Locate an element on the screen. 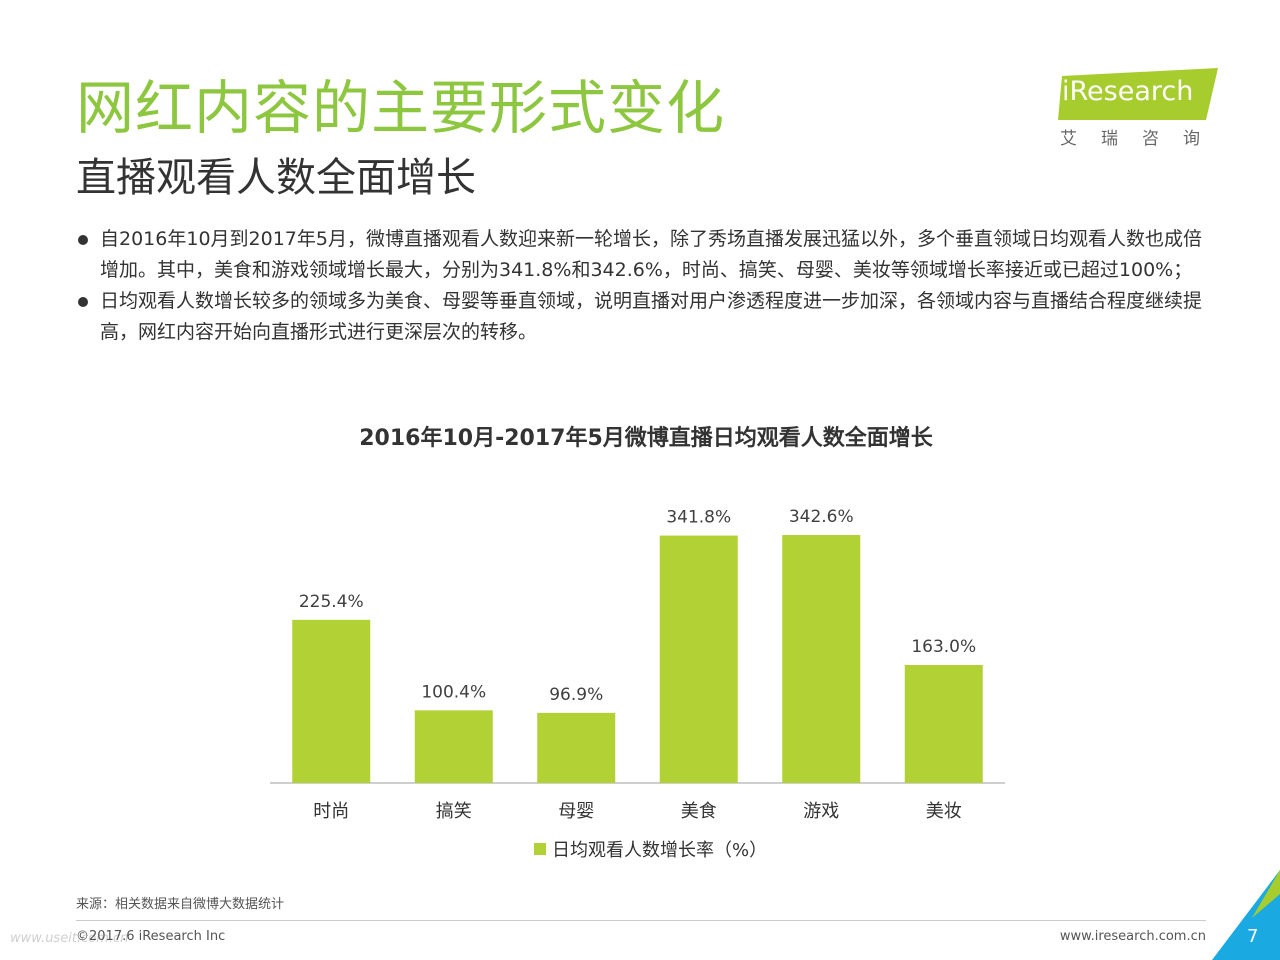  data-label: 96.9% is located at coordinates (576, 695).